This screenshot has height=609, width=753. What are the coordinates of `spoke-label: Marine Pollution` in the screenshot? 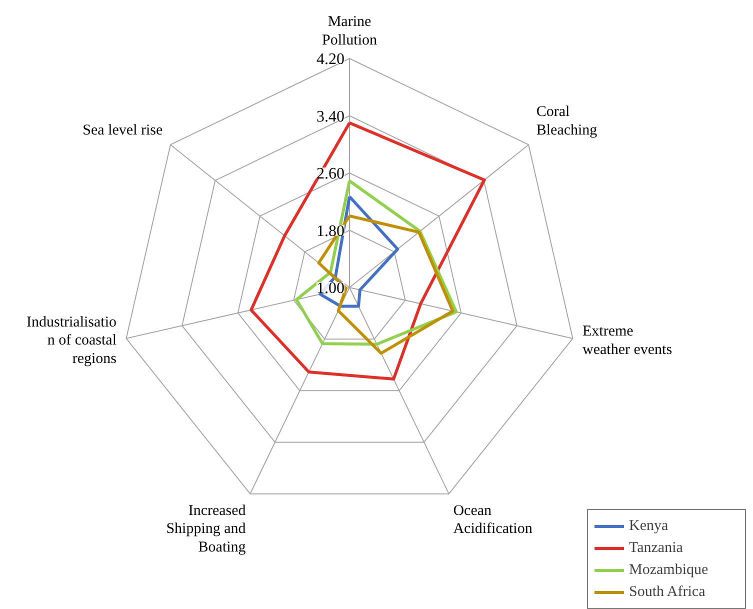 It's located at (350, 31).